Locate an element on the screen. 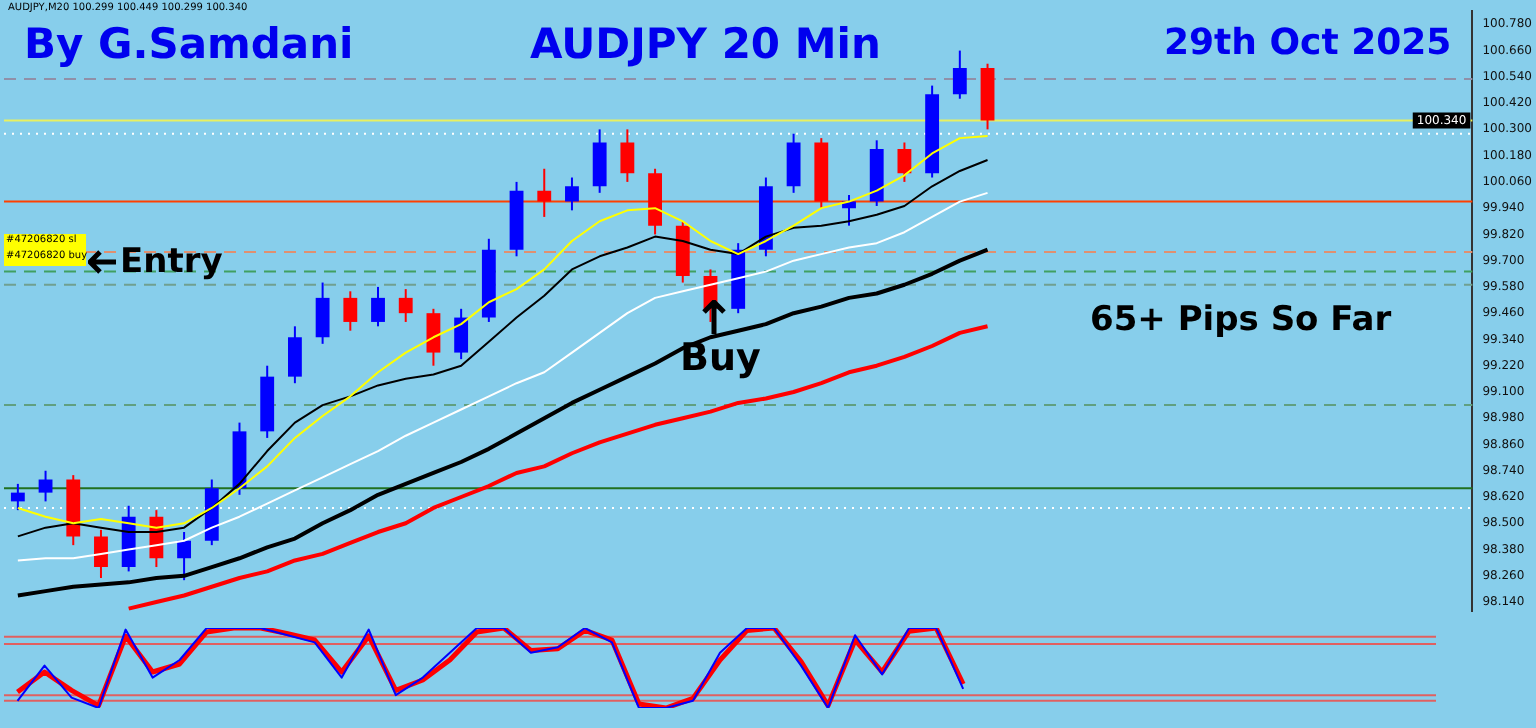 Image resolution: width=1536 pixels, height=728 pixels. annotation: Buy is located at coordinates (720, 358).